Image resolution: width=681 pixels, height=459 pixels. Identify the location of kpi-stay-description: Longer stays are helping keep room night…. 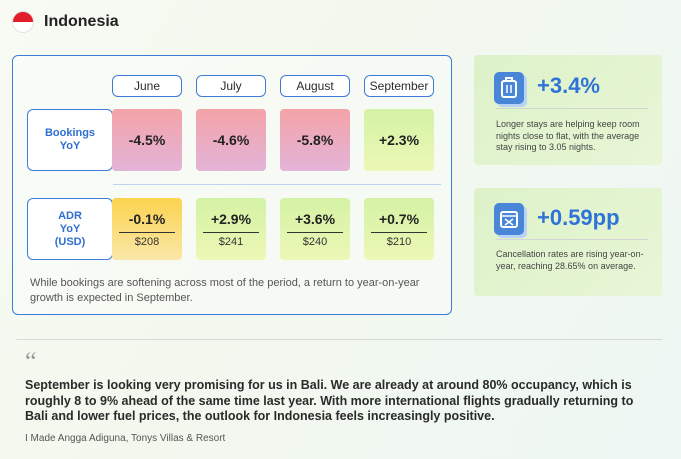
(568, 135).